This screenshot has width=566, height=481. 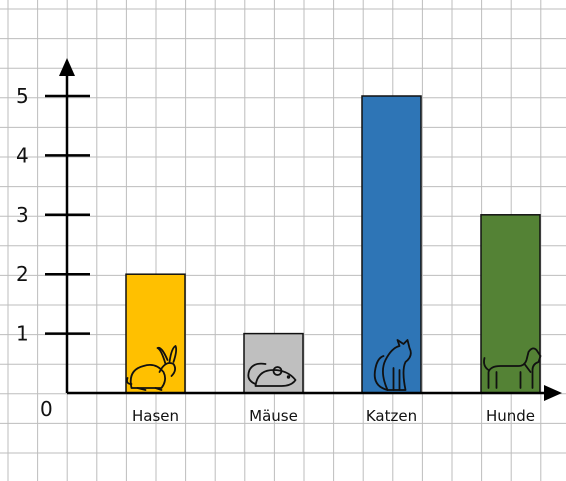 I want to click on y-ticks: 1 2 3 4 5, so click(x=53, y=215).